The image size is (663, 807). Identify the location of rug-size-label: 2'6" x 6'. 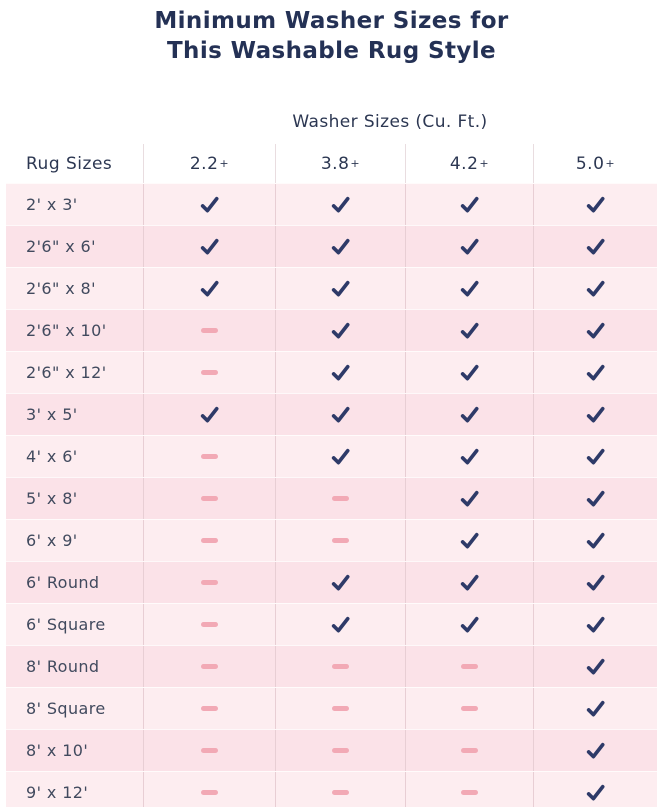
(61, 246).